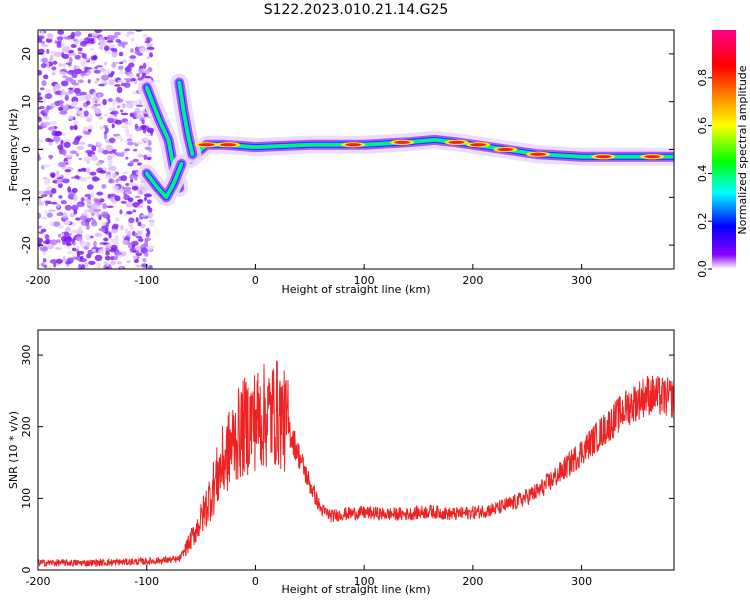 The height and width of the screenshot is (600, 750). I want to click on spec-ytick-label: -20, so click(26, 245).